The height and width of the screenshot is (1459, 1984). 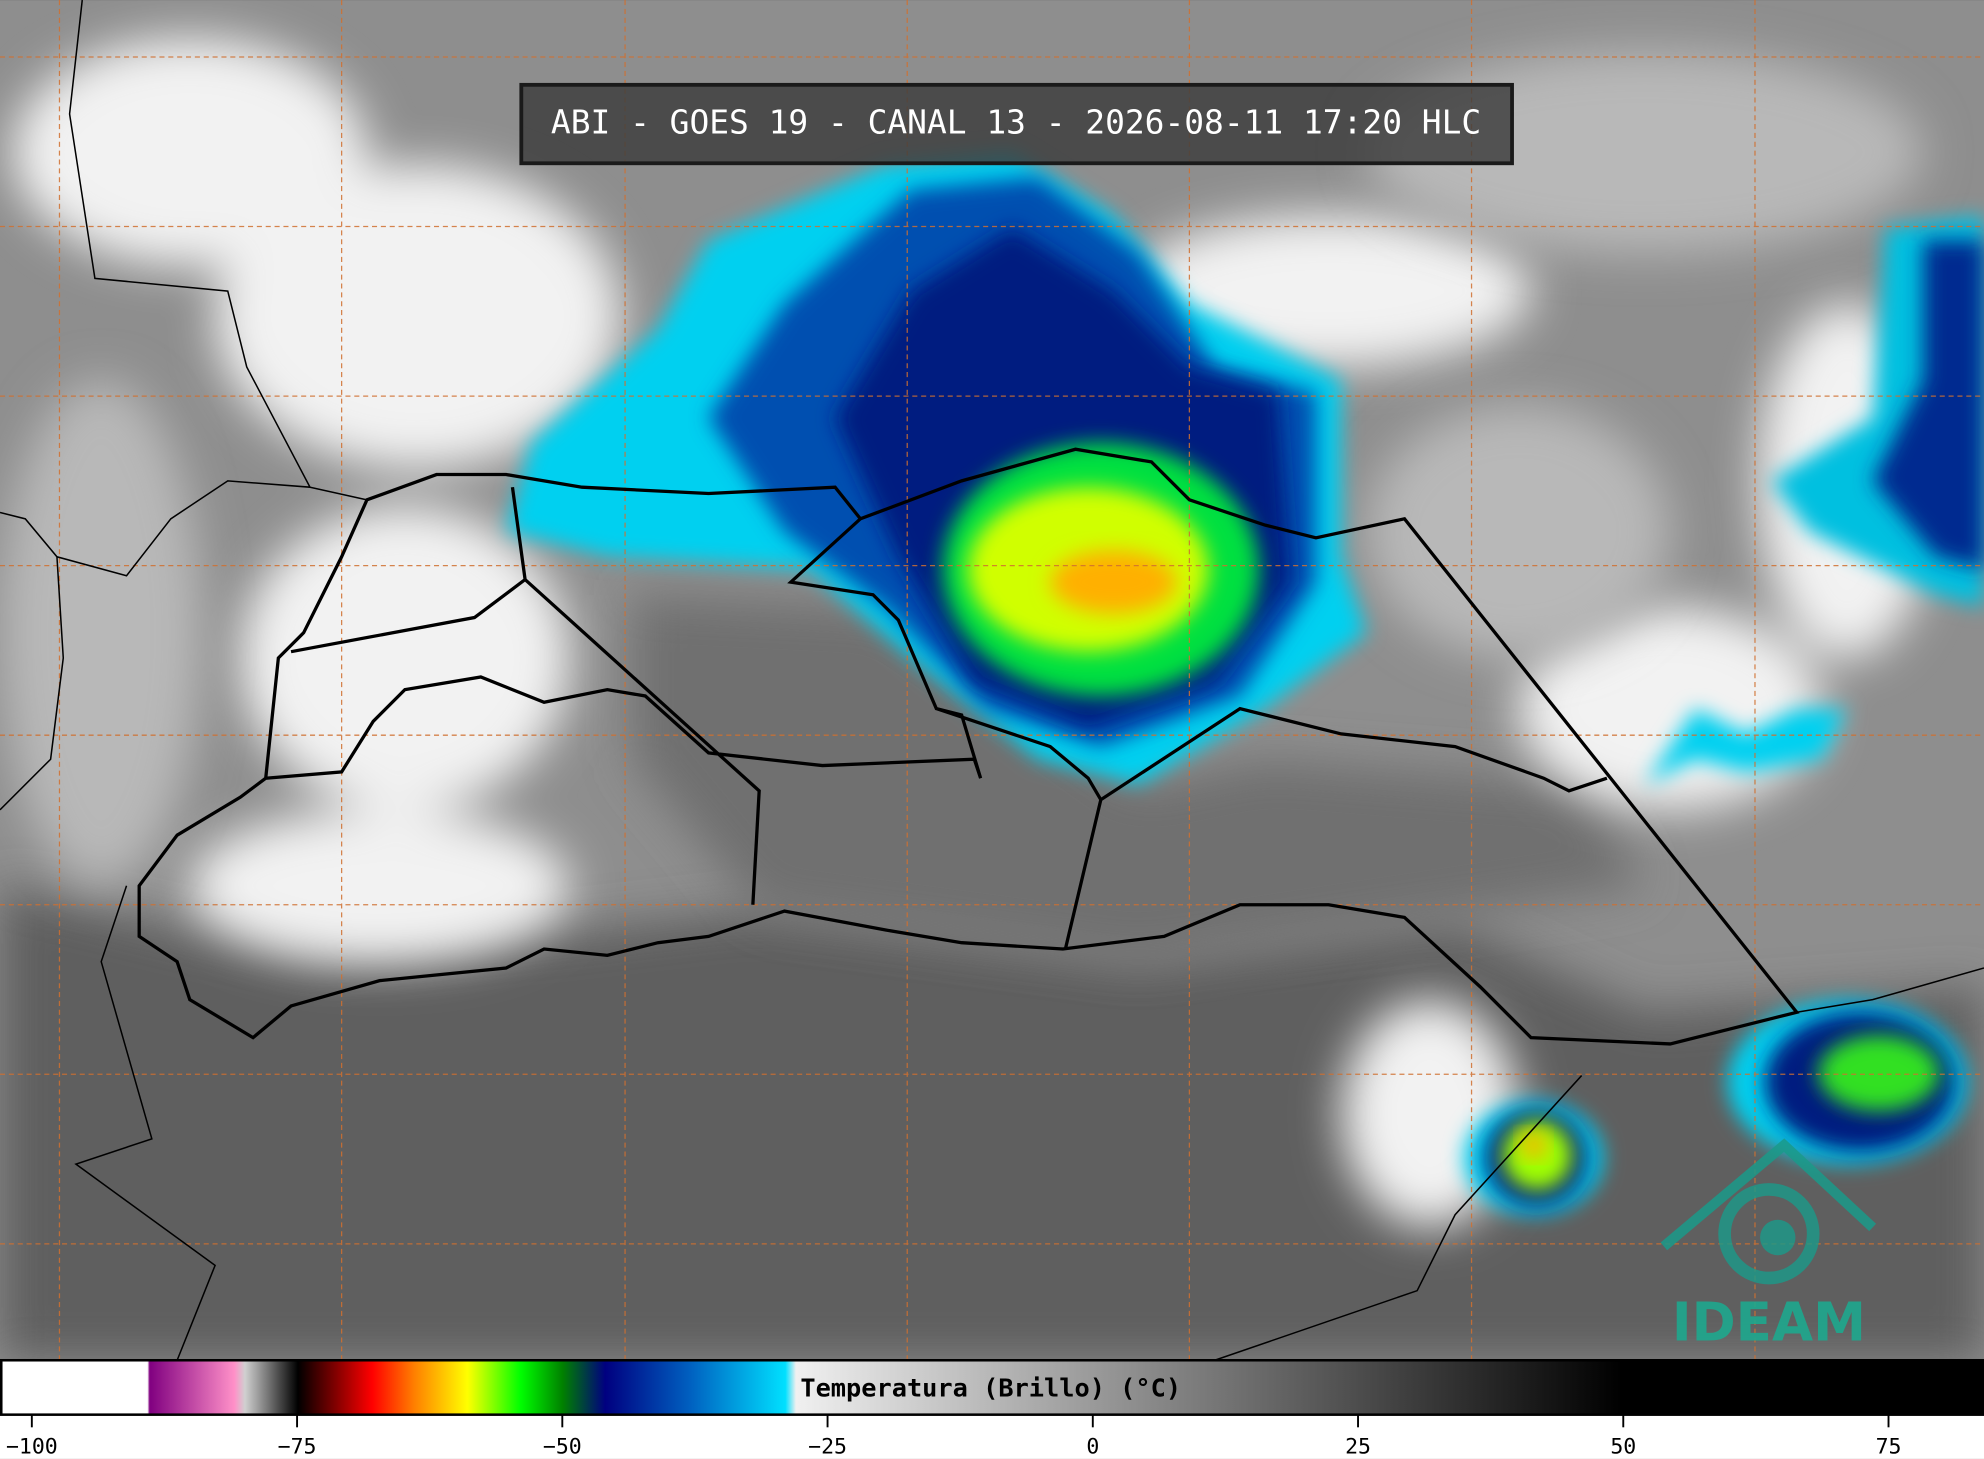 What do you see at coordinates (562, 1447) in the screenshot?
I see `tick-label: −50` at bounding box center [562, 1447].